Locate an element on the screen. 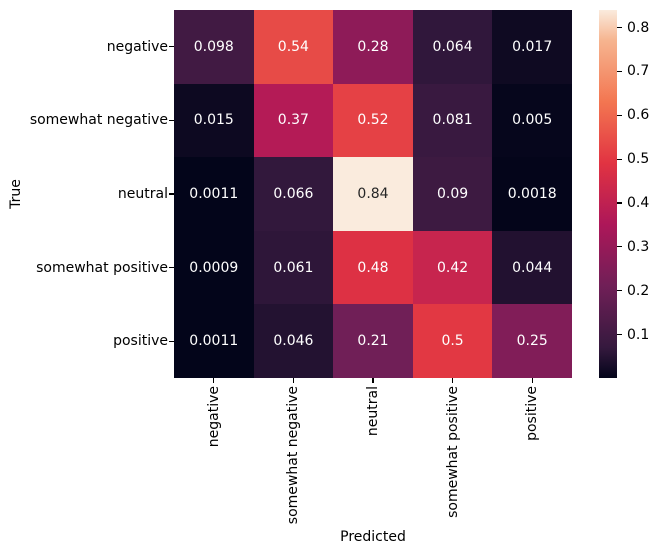 The width and height of the screenshot is (658, 556). heatmap-cell: 0.21 is located at coordinates (373, 341).